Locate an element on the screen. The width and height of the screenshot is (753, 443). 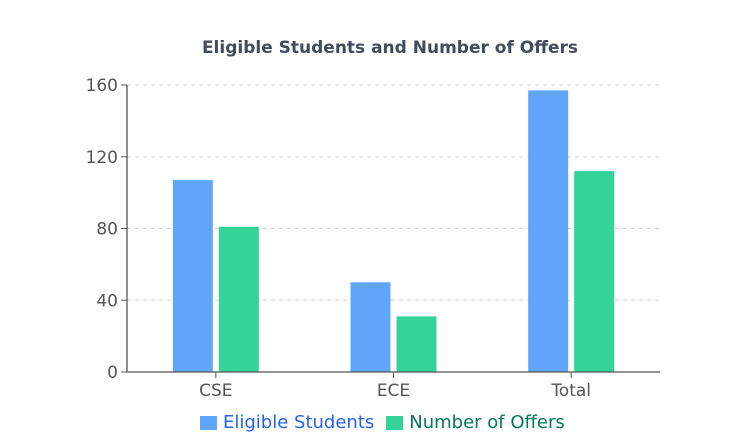
legend-label: Number of Offers is located at coordinates (487, 422).